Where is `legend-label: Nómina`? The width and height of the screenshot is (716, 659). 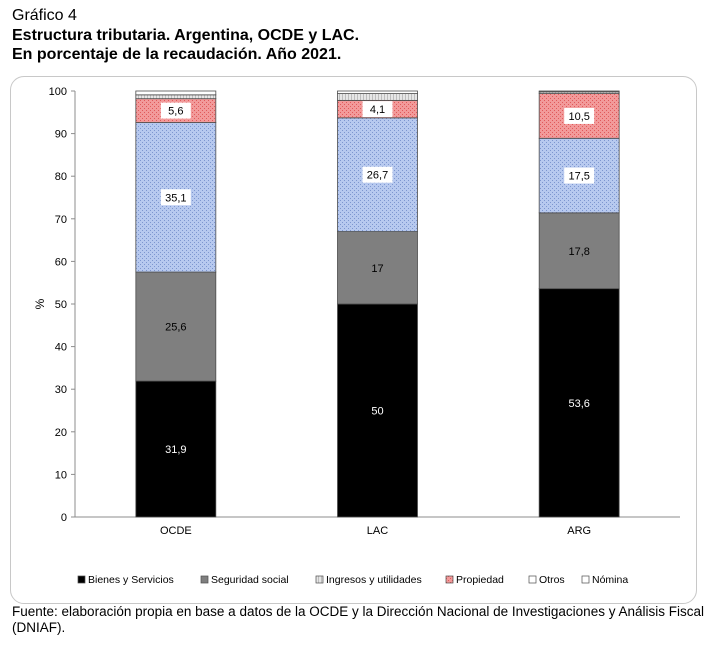
legend-label: Nómina is located at coordinates (610, 580).